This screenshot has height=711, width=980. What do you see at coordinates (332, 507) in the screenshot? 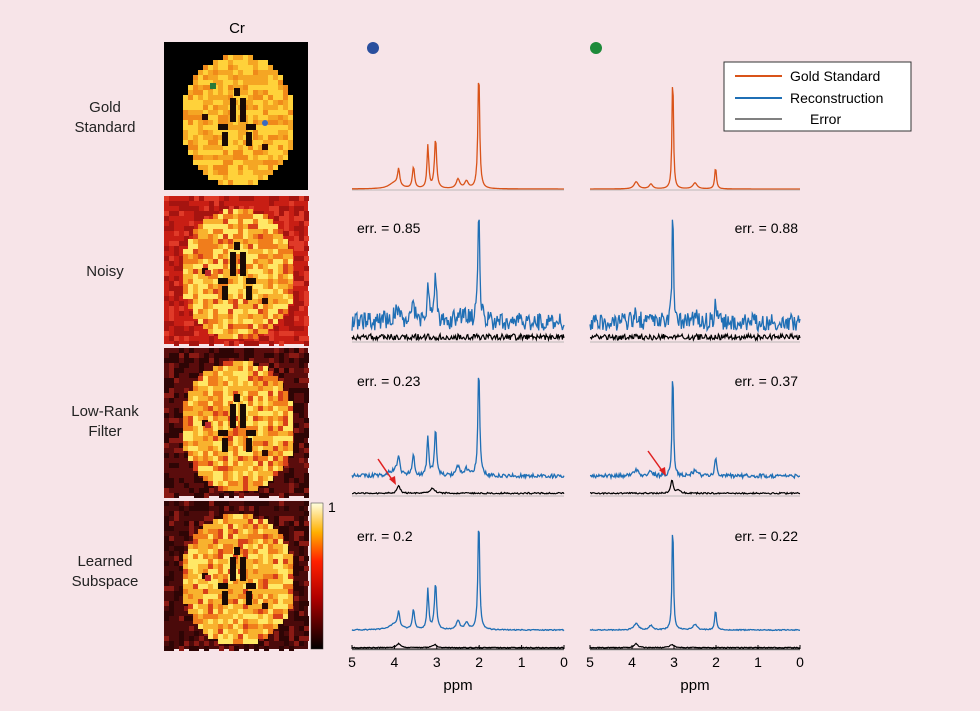
I see `colorbar-max-label: 1` at bounding box center [332, 507].